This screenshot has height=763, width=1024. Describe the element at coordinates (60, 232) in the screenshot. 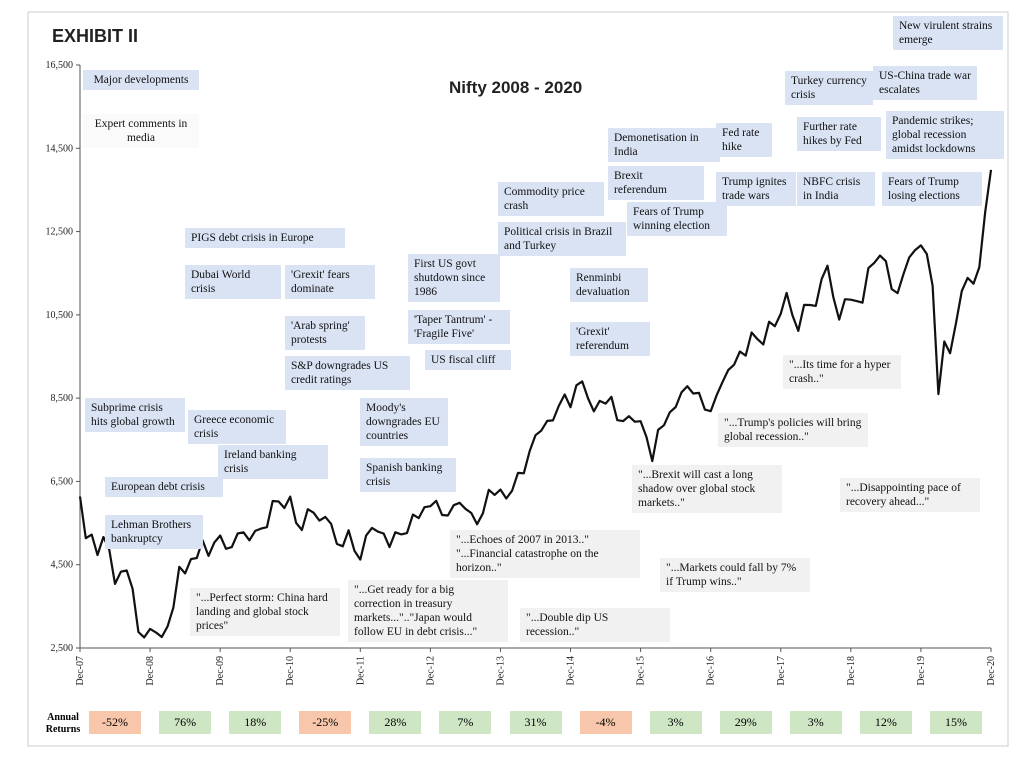

I see `y-tick-label: 12,500` at that location.